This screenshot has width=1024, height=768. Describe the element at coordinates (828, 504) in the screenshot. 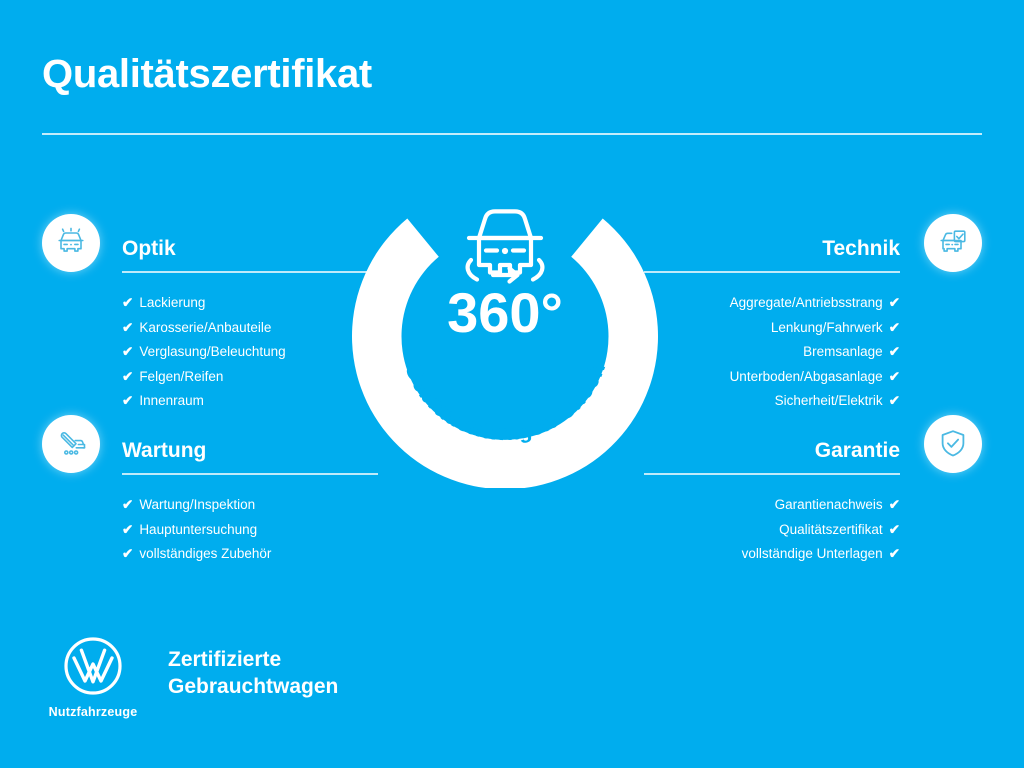

I see `list-item-label: Garantienachweis` at that location.